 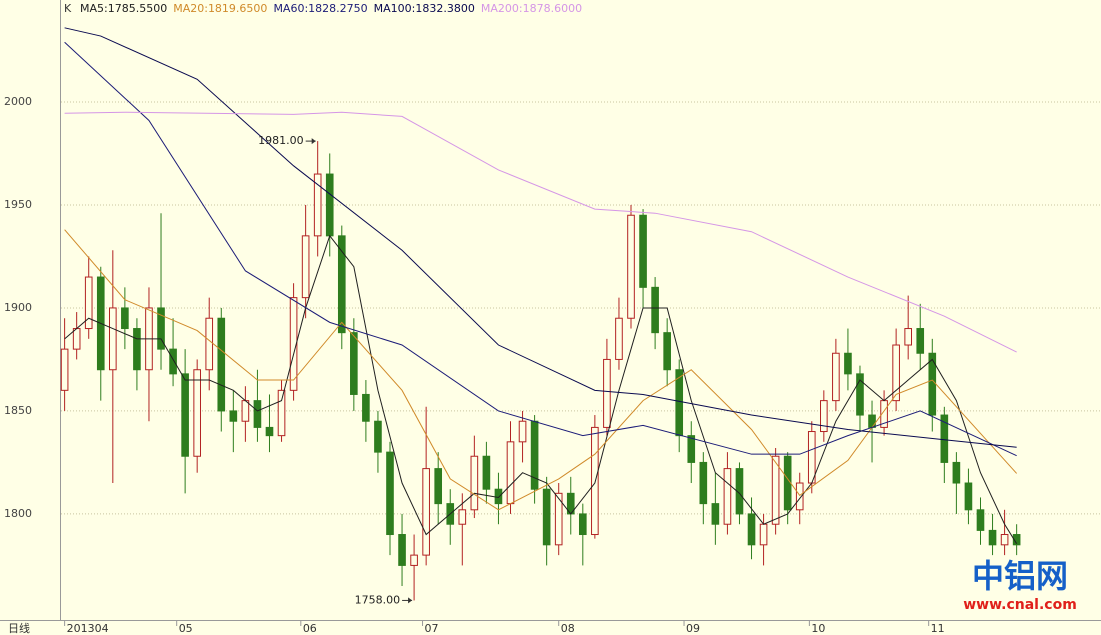 What do you see at coordinates (220, 8) in the screenshot?
I see `legend-entry: MA20:1819.6500` at bounding box center [220, 8].